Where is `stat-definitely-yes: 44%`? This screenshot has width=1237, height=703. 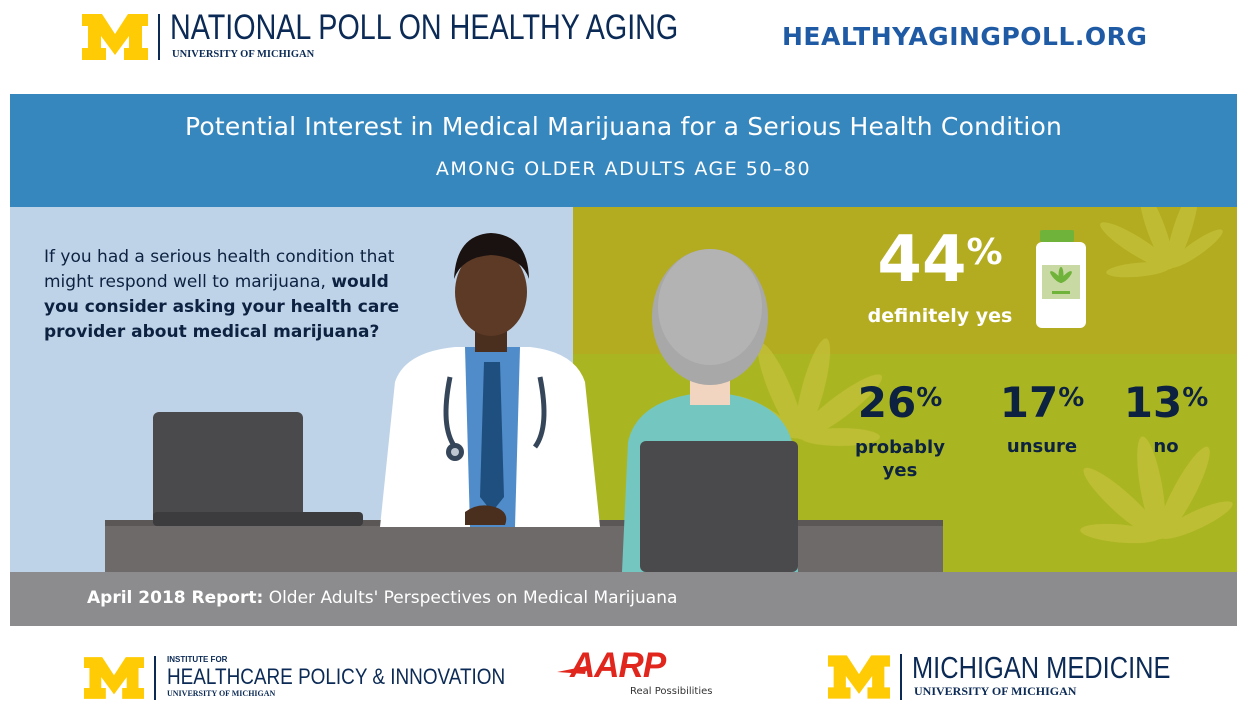 stat-definitely-yes: 44% is located at coordinates (940, 260).